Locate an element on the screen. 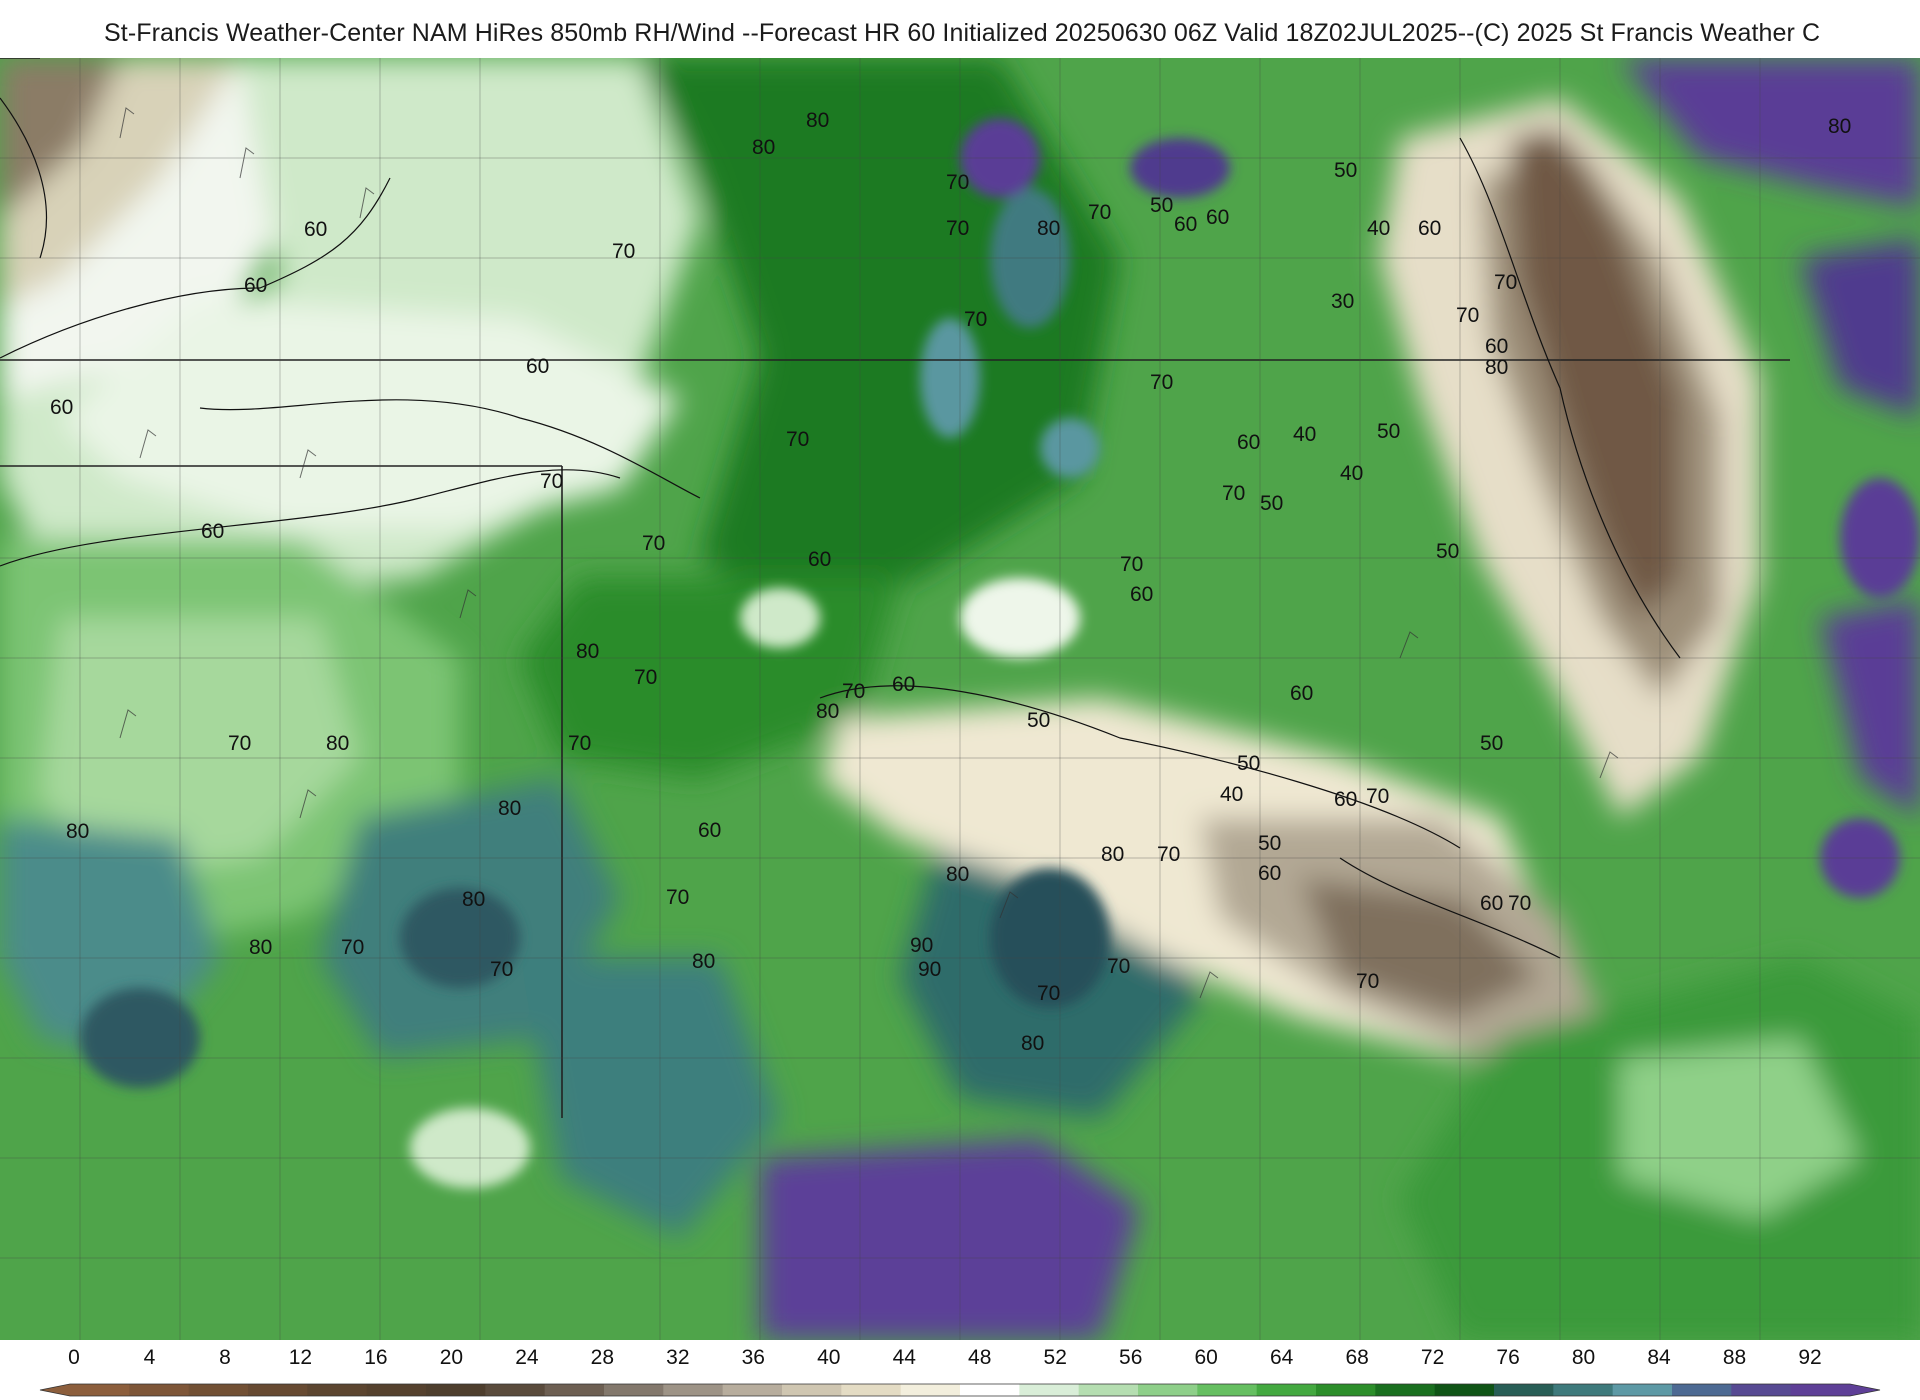 The image size is (1920, 1400). legend-tick-label: 76 is located at coordinates (1507, 1357).